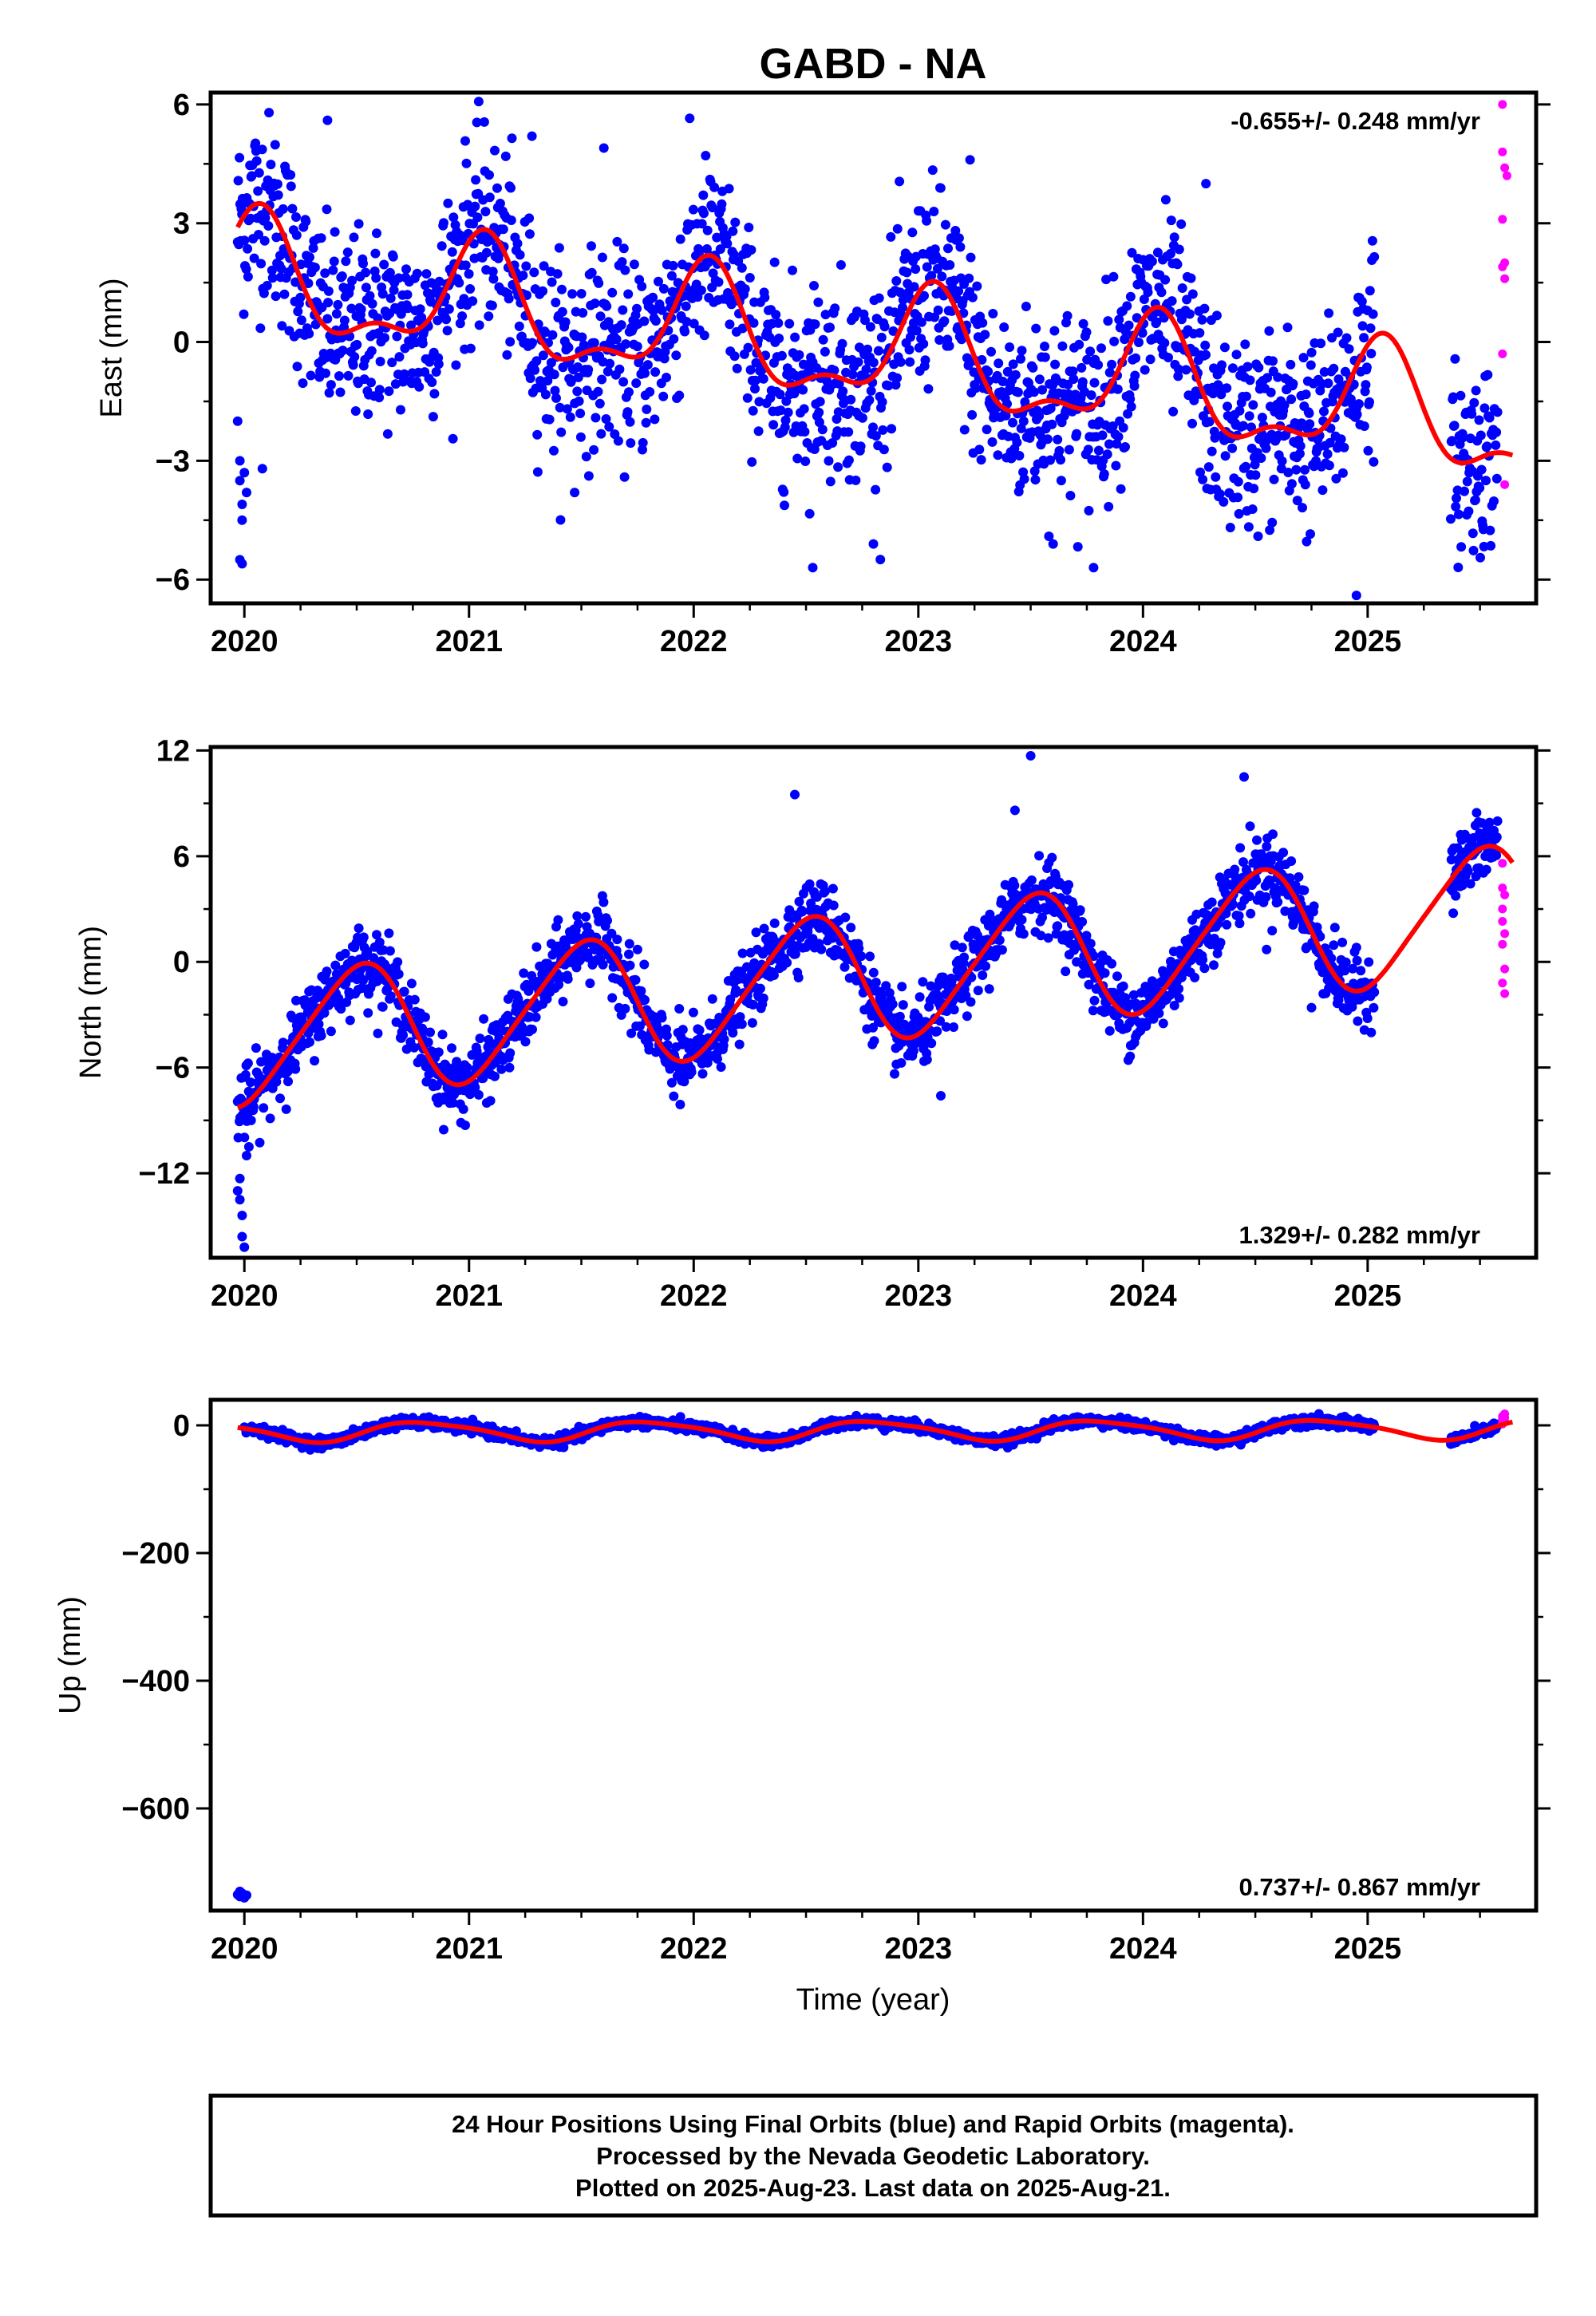 Image resolution: width=1596 pixels, height=2316 pixels. Describe the element at coordinates (873, 64) in the screenshot. I see `figure-title: GABD - NA` at that location.